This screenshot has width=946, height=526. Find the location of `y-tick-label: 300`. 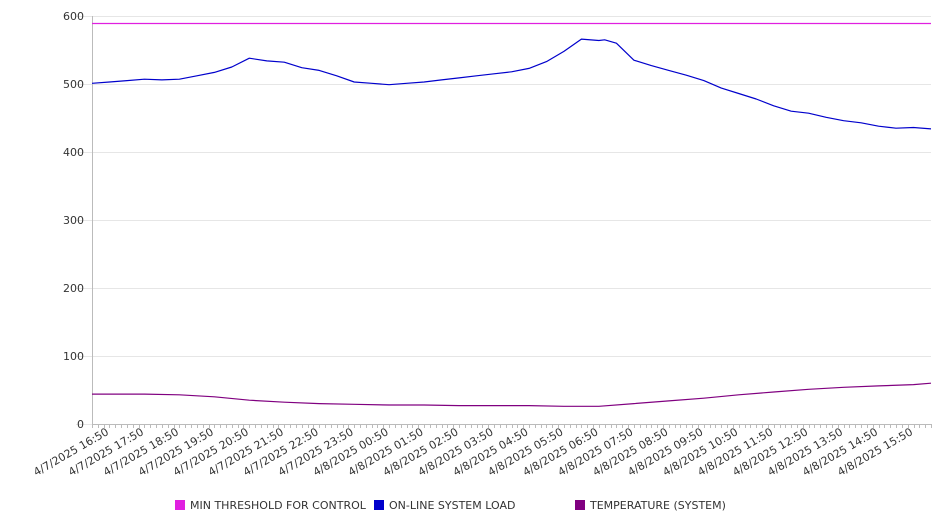

y-tick-label: 300 is located at coordinates (73, 220).